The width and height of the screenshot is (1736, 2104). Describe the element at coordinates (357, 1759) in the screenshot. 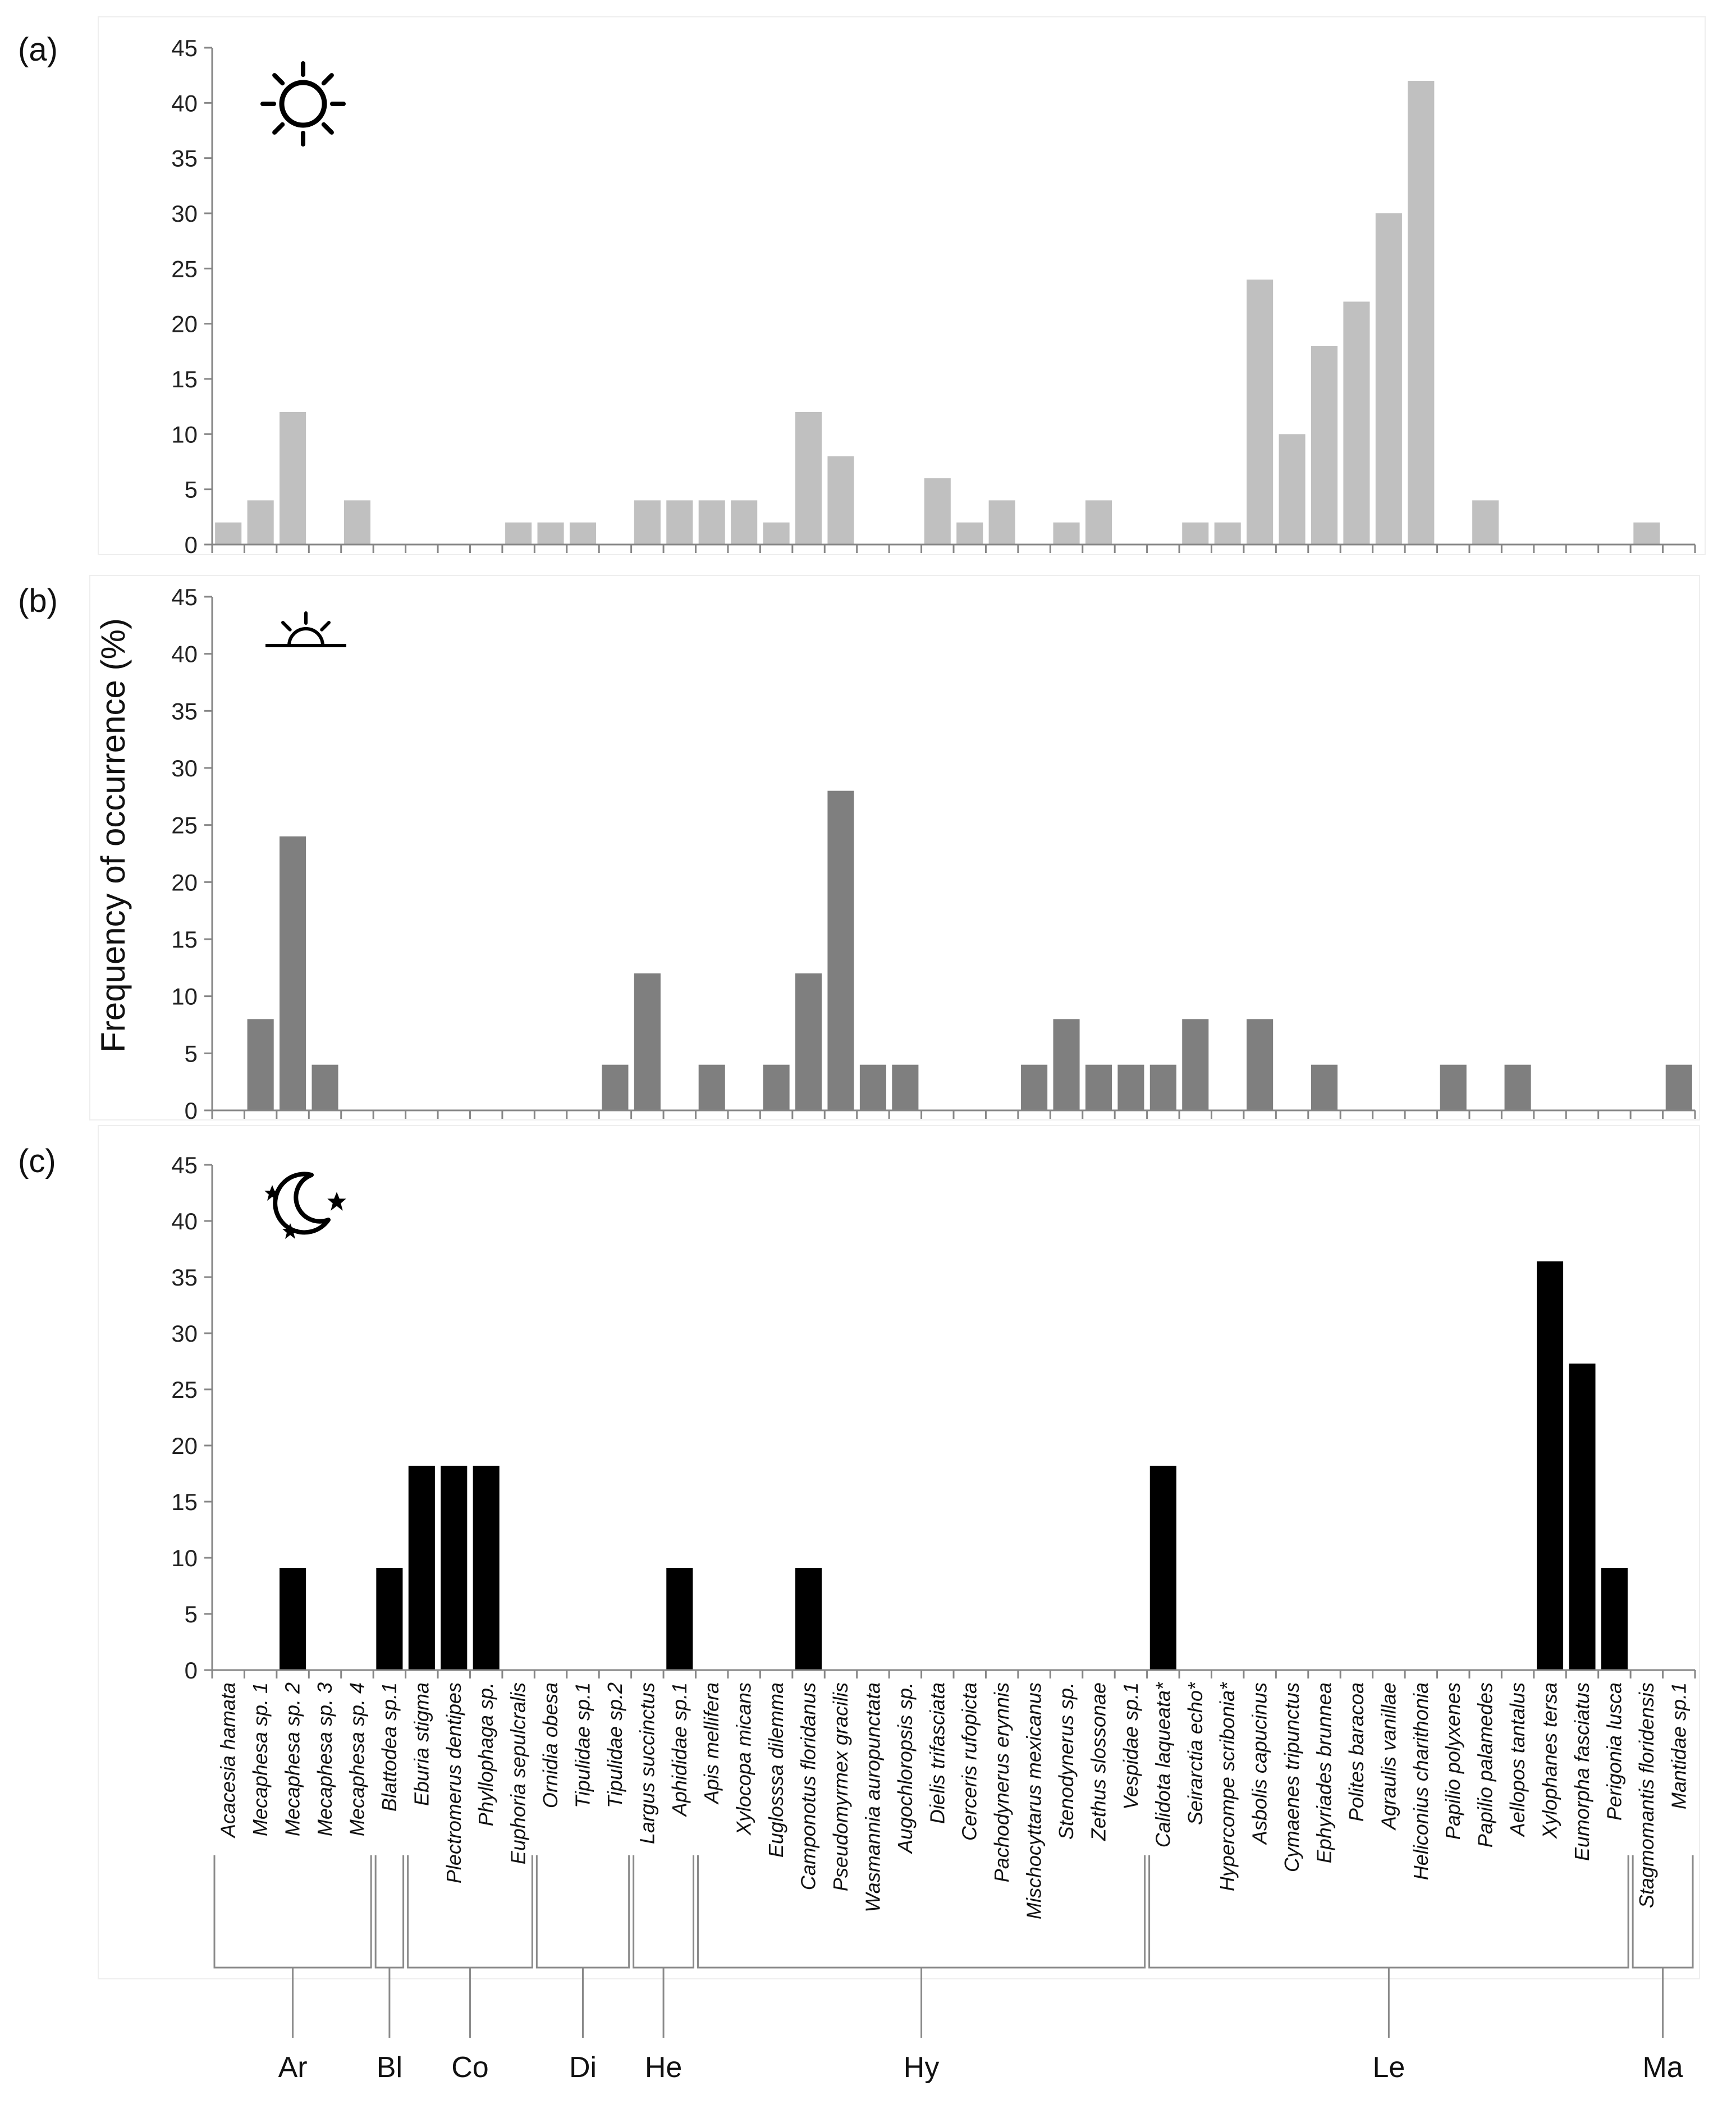

I see `x-tick-label: Mecaphesa sp. 4` at that location.